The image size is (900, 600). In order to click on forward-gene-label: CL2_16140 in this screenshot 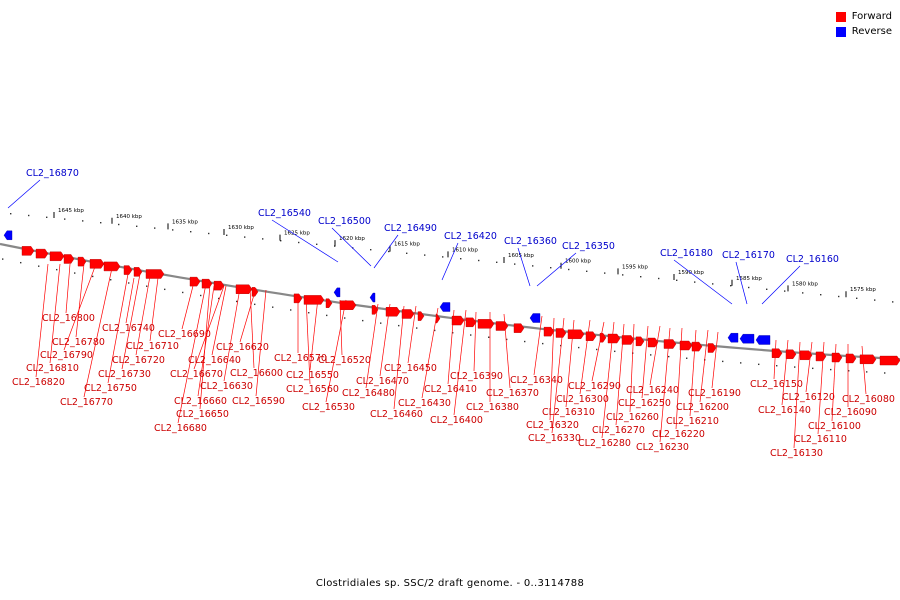, I will do `click(784, 410)`.